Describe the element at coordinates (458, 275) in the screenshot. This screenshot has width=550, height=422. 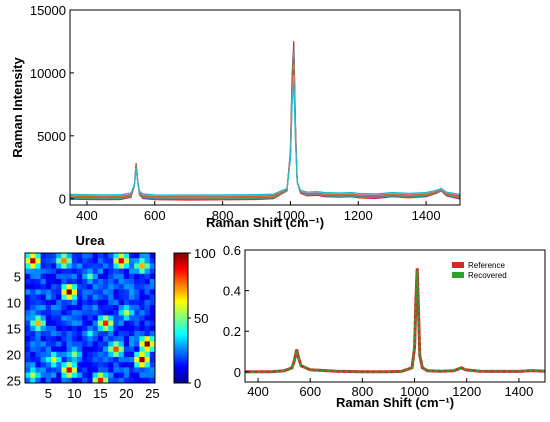
I see `legend-swatch` at that location.